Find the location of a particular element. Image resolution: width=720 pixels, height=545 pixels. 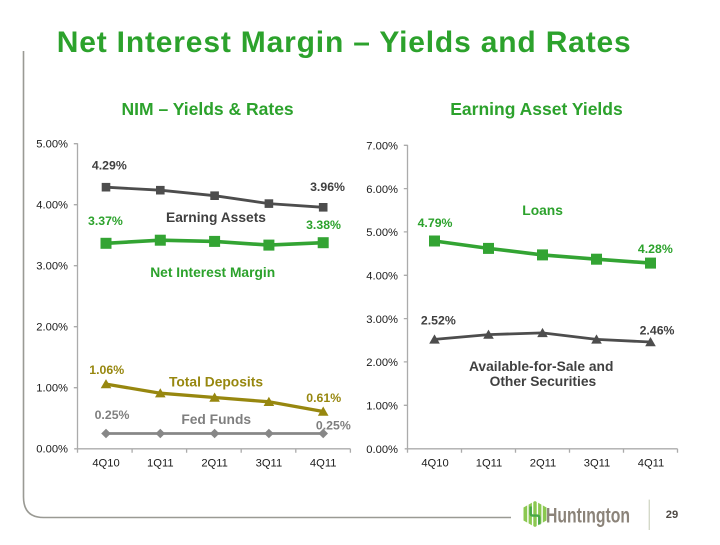

svg-text: Earning Asset Yields is located at coordinates (536, 109).